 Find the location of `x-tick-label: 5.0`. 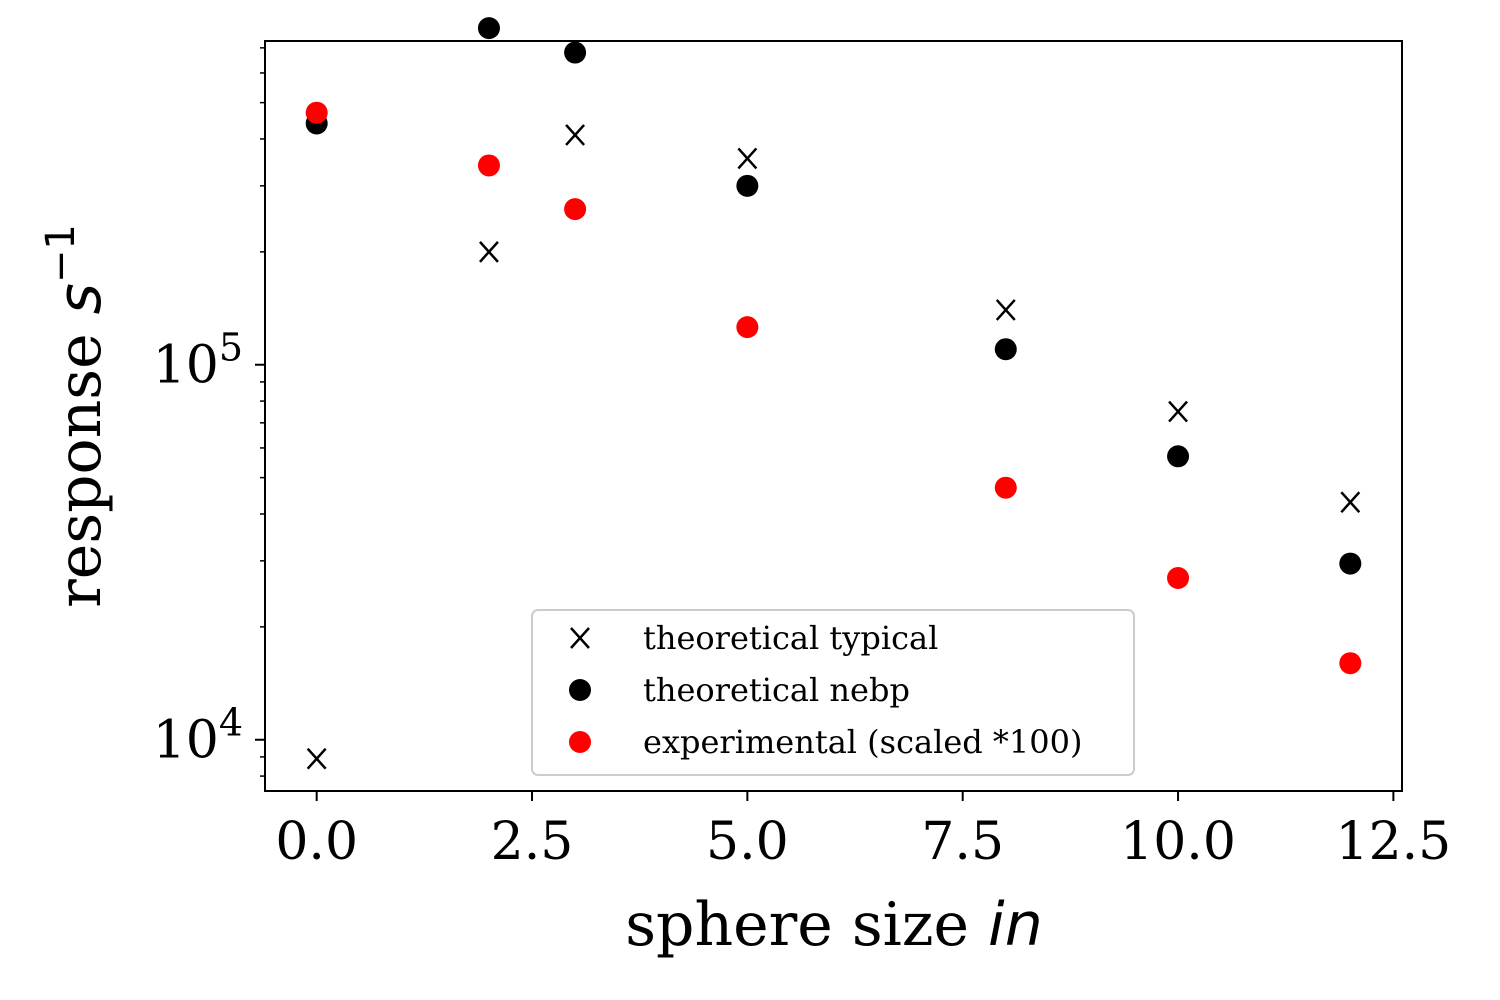

x-tick-label: 5.0 is located at coordinates (747, 842).